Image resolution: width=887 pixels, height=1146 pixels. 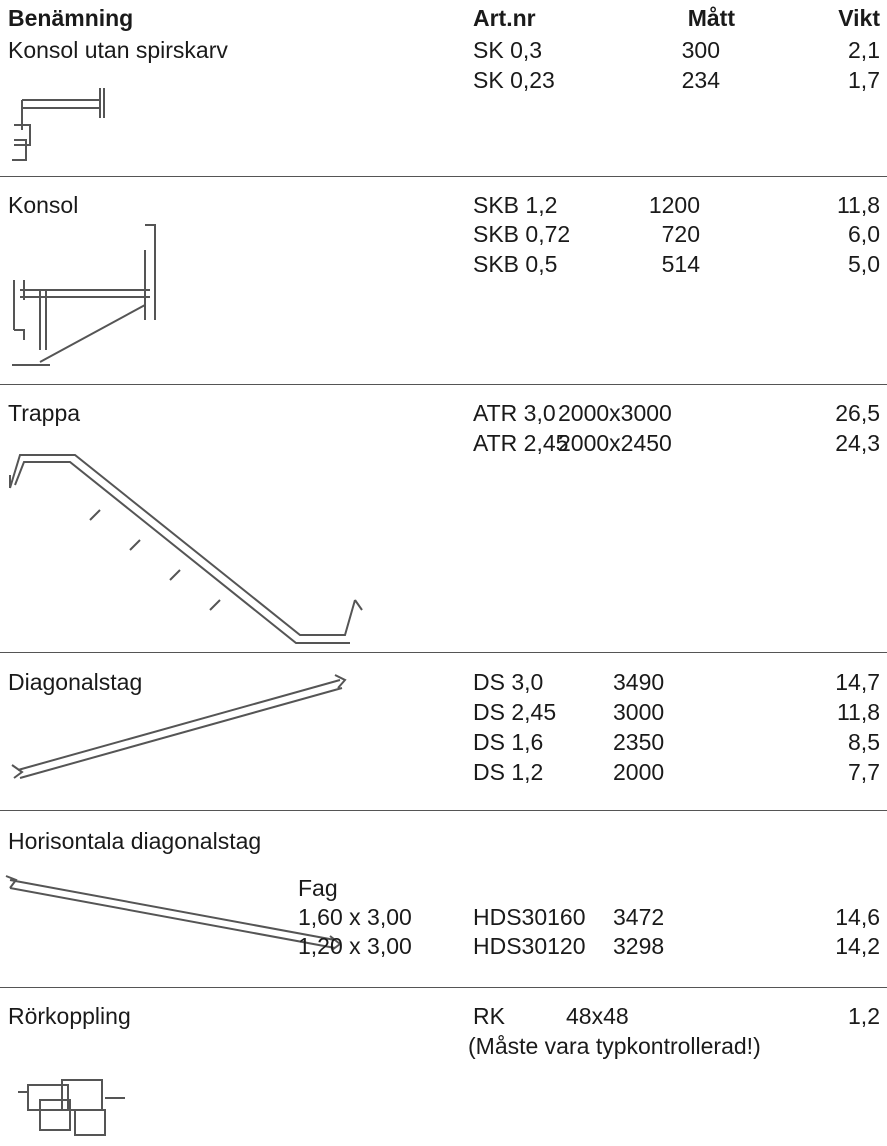 I want to click on fag-header: Fag, so click(x=318, y=888).